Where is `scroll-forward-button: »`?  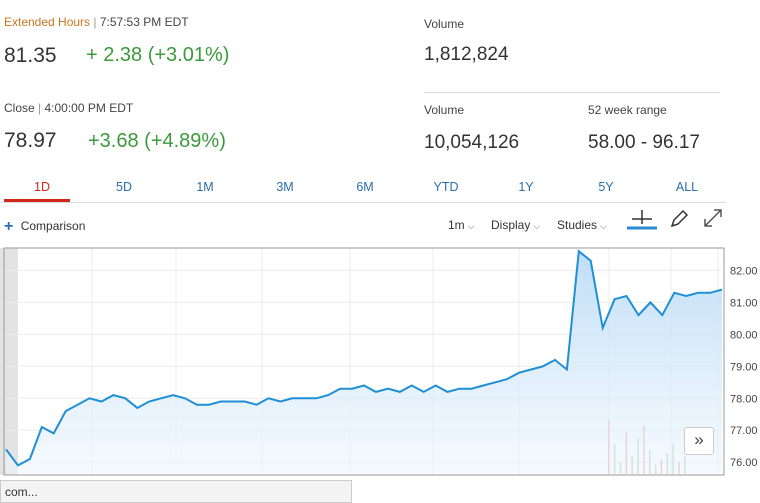 scroll-forward-button: » is located at coordinates (699, 441).